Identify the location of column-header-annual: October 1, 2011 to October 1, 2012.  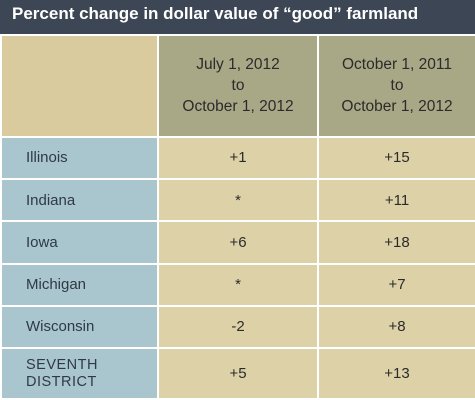
(396, 86).